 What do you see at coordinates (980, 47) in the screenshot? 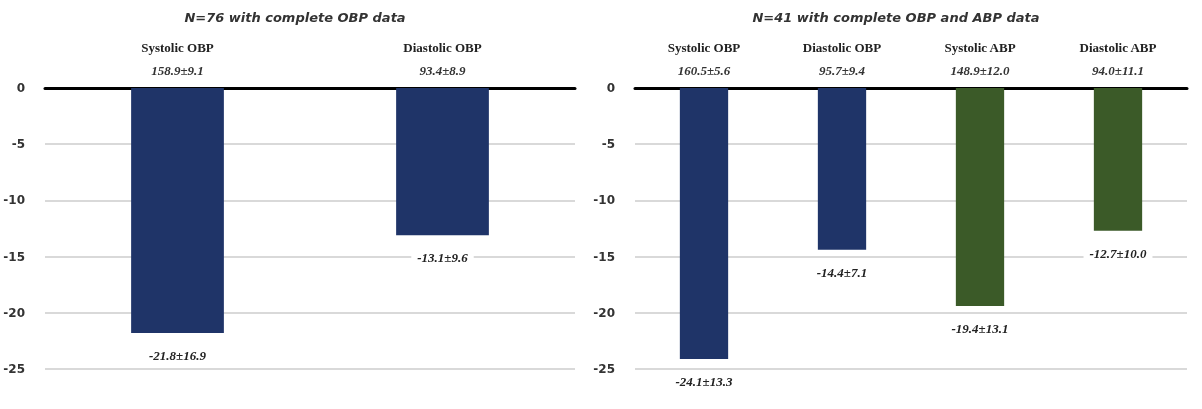
I see `x-tick-label: Systolic ABP` at bounding box center [980, 47].